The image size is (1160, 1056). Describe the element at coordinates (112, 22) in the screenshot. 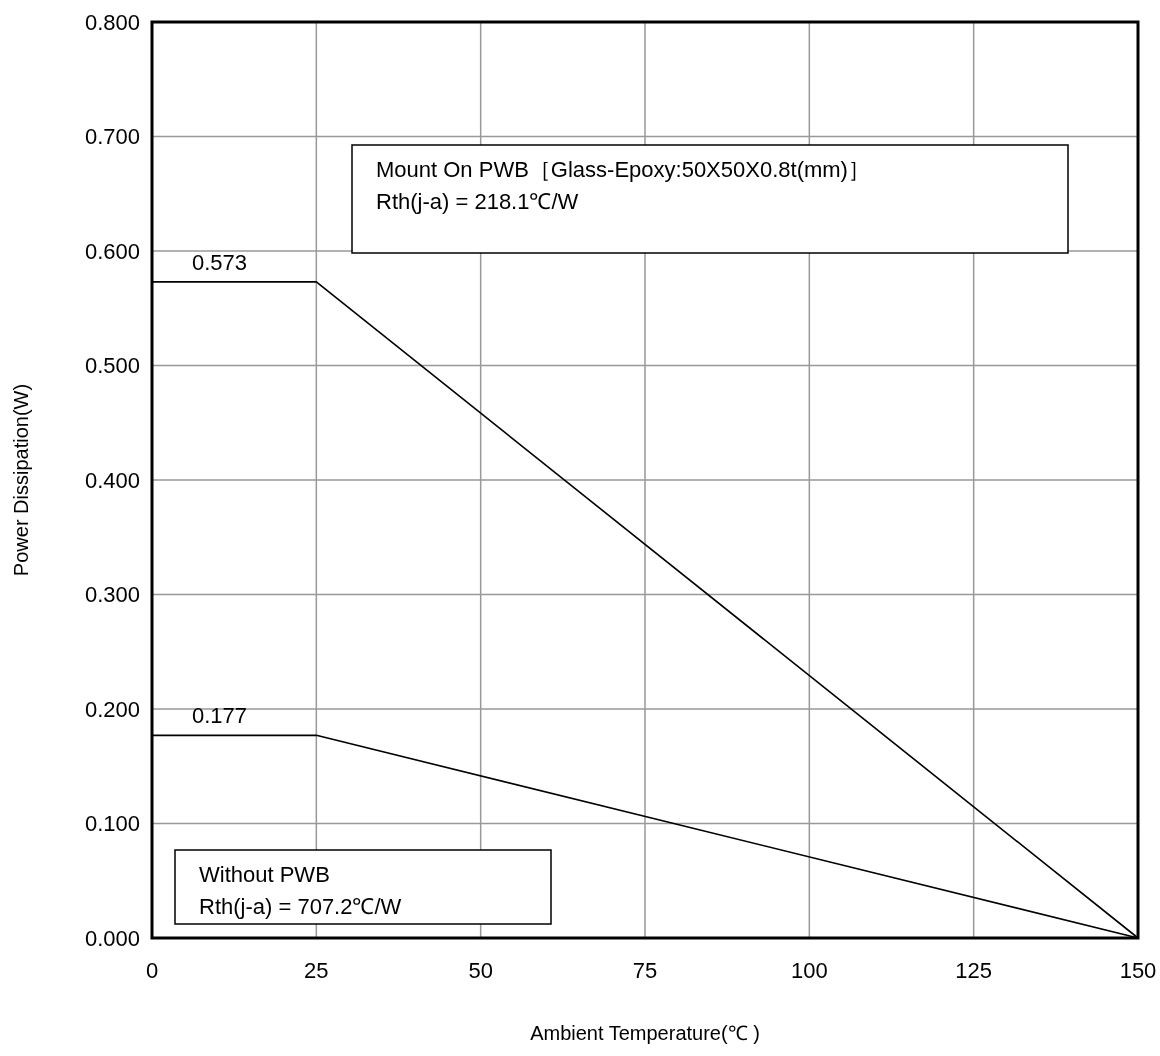

I see `y-tick-label: 0.800` at that location.